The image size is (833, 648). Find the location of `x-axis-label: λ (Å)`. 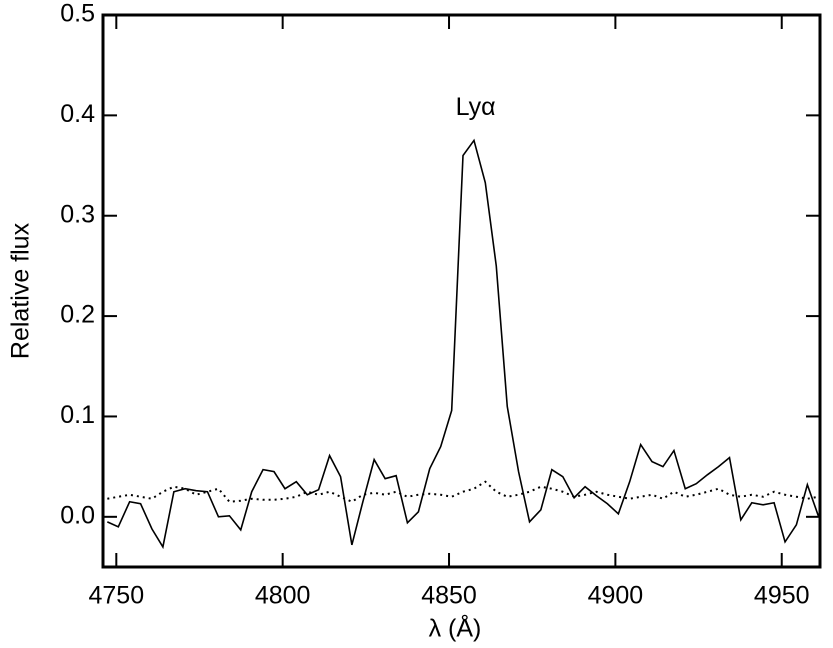

x-axis-label: λ (Å) is located at coordinates (455, 628).